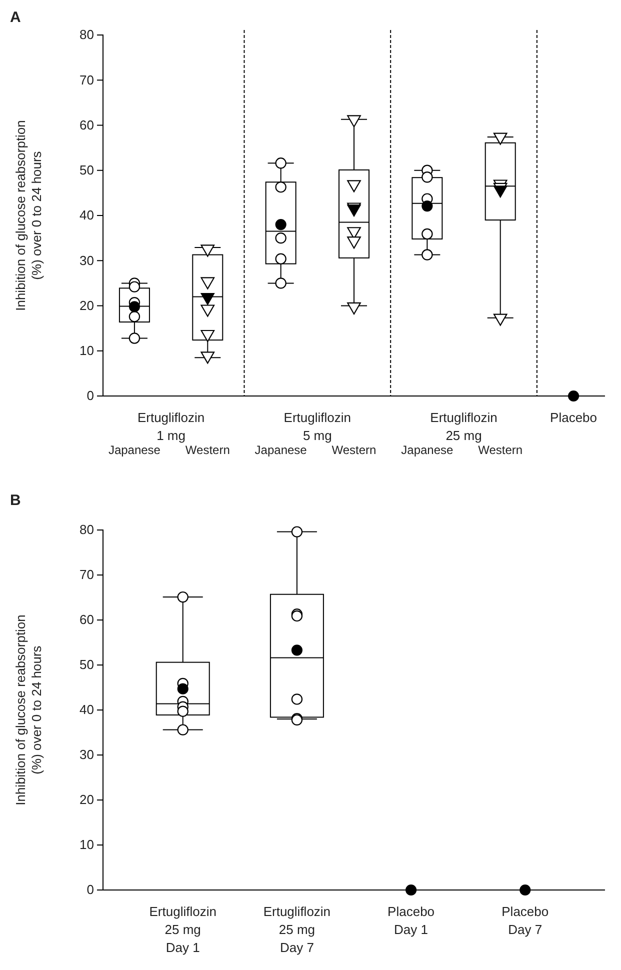 The height and width of the screenshot is (970, 621). Describe the element at coordinates (15, 500) in the screenshot. I see `chart-title: B` at that location.